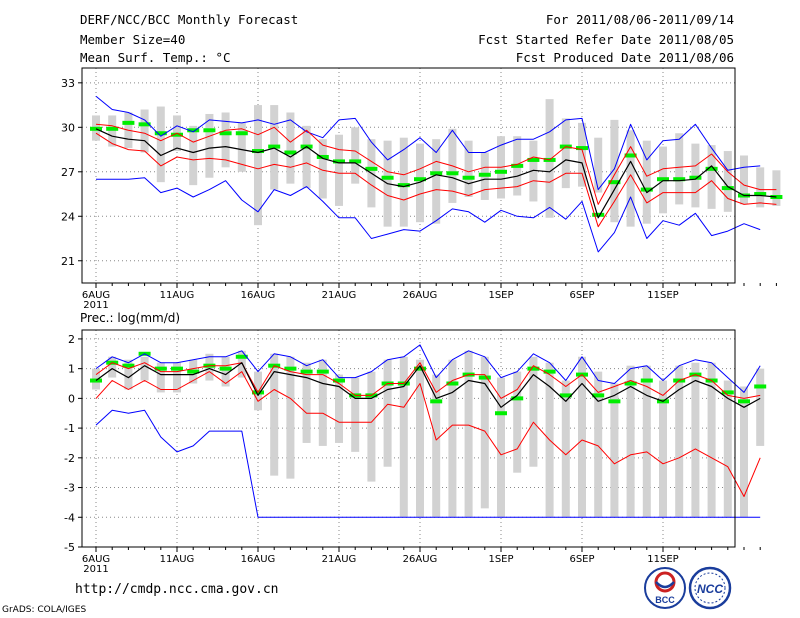 This screenshot has height=618, width=800. I want to click on temperature-xtick-label: 16AUG, so click(258, 295).